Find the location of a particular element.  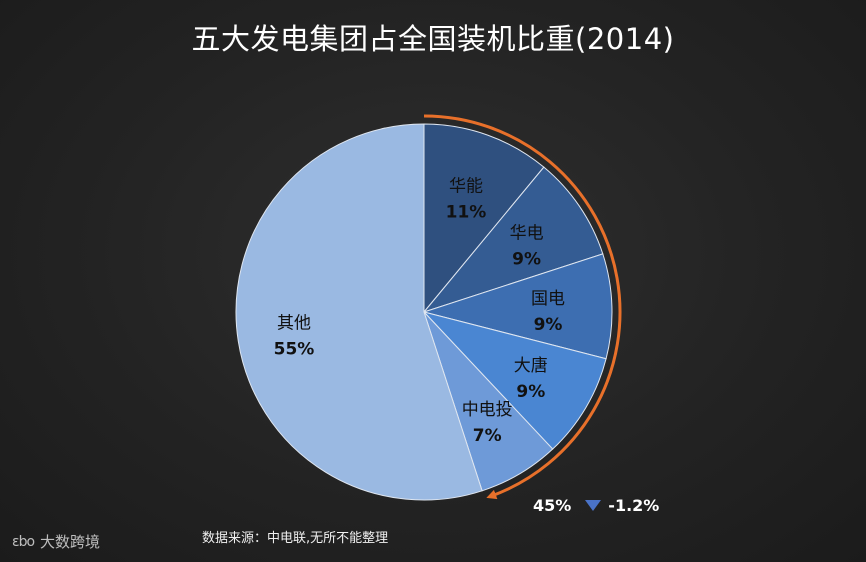

slice-label: 大唐 is located at coordinates (531, 365).